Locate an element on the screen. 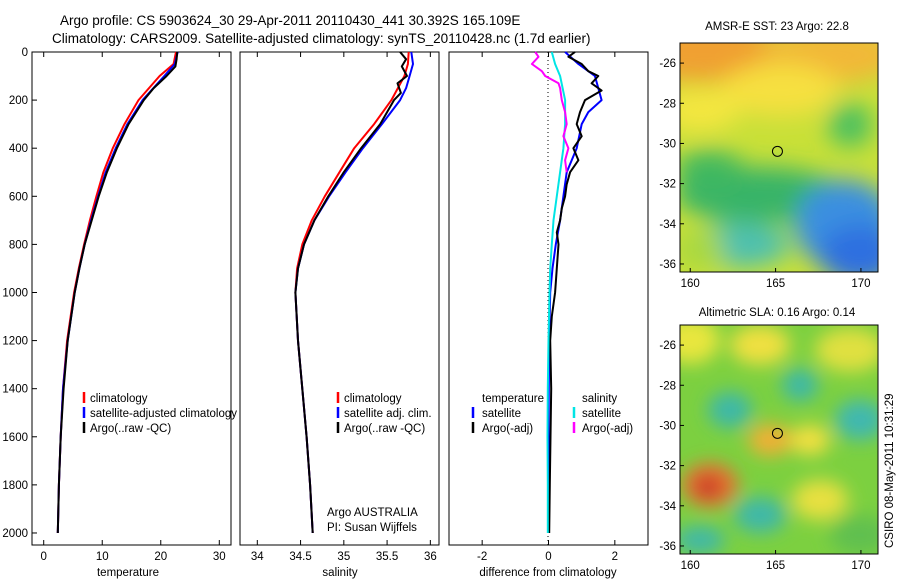 This screenshot has height=580, width=900. ytick-label: 1200 is located at coordinates (15, 342).